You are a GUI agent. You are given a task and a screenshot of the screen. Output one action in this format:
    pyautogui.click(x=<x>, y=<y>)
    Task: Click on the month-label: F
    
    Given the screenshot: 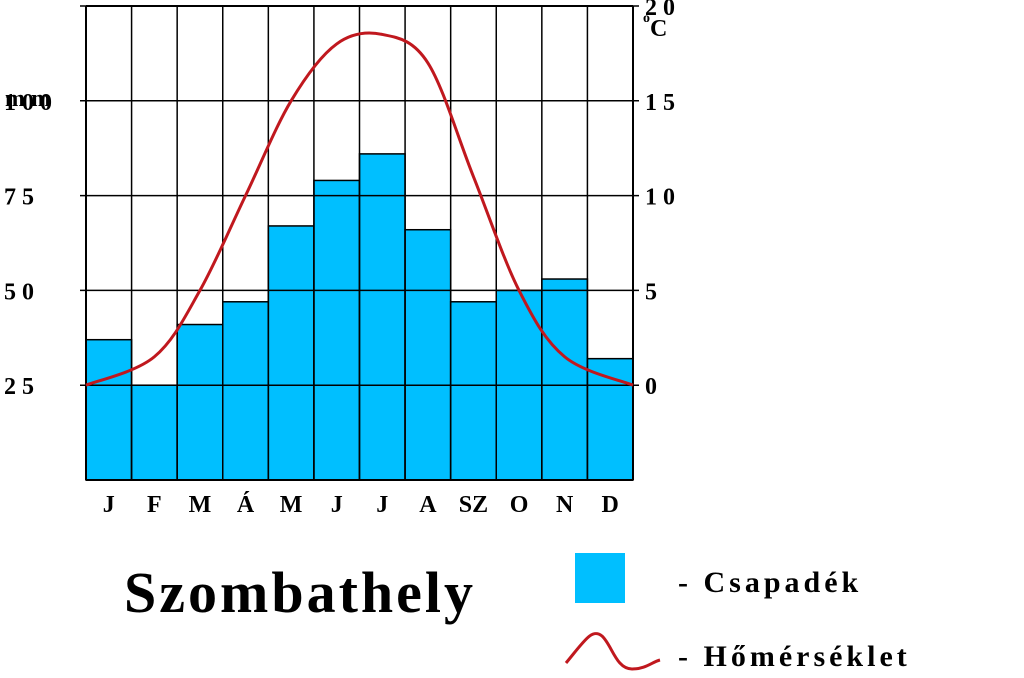 What is the action you would take?
    pyautogui.click(x=154, y=505)
    